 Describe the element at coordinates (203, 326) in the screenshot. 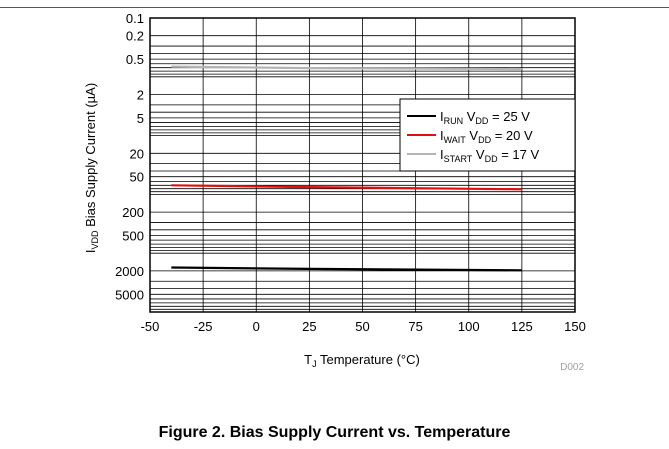

I see `x-tick-label: -25` at that location.